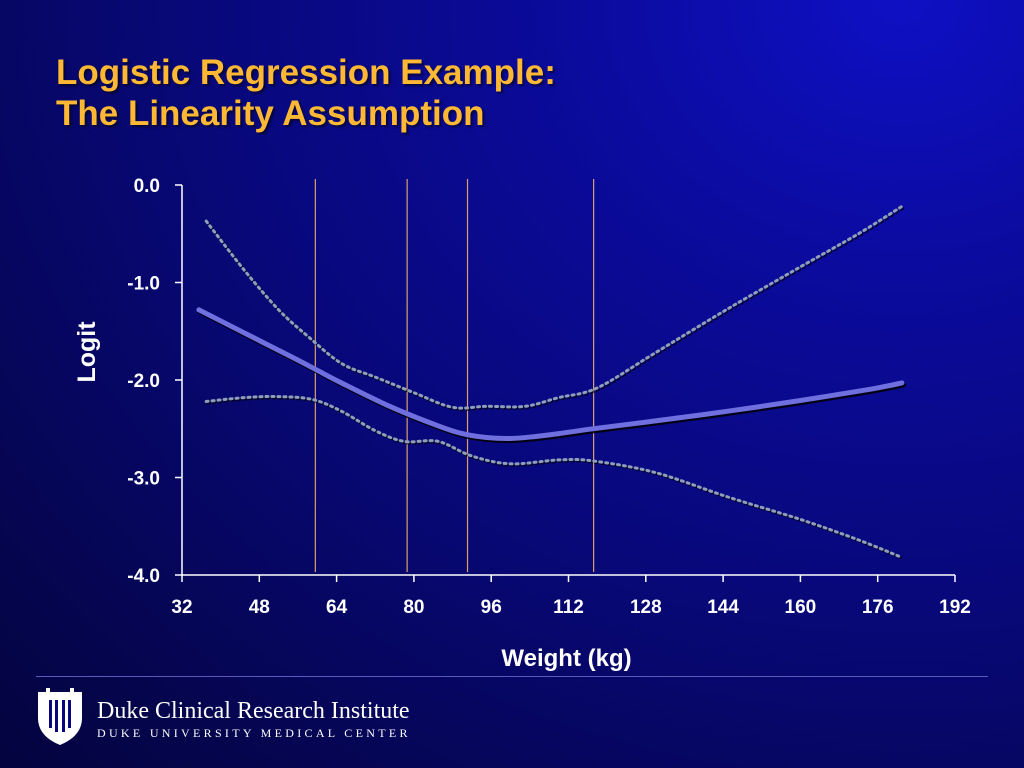  Describe the element at coordinates (801, 607) in the screenshot. I see `x-tick-label: 160` at that location.